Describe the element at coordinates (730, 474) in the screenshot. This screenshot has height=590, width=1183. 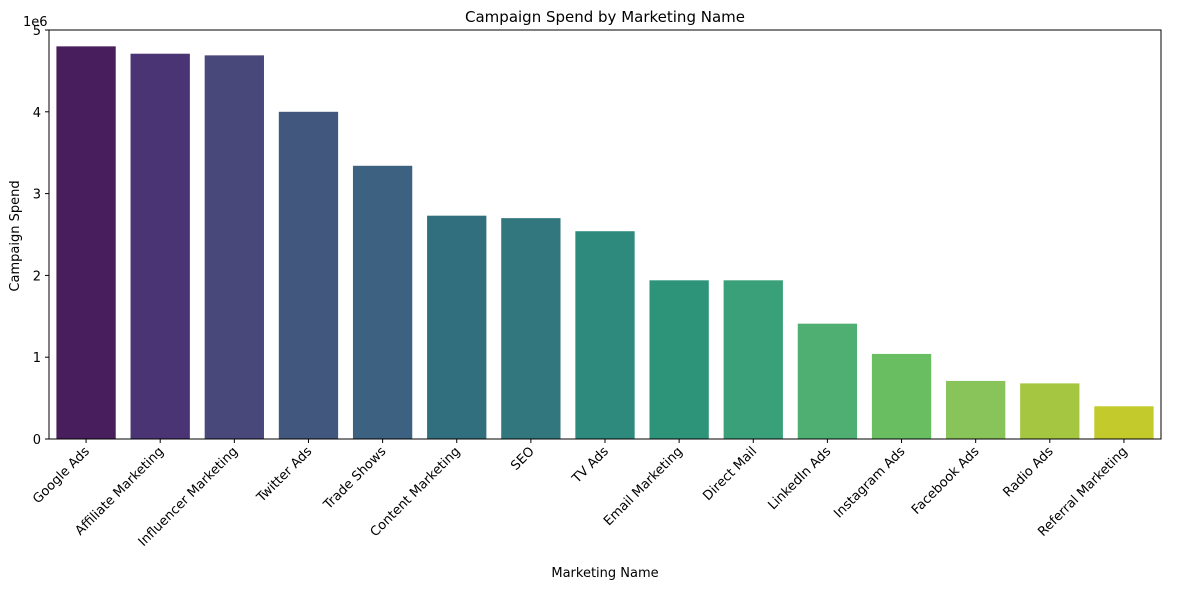
I see `x-tick-label: Direct Mail` at that location.